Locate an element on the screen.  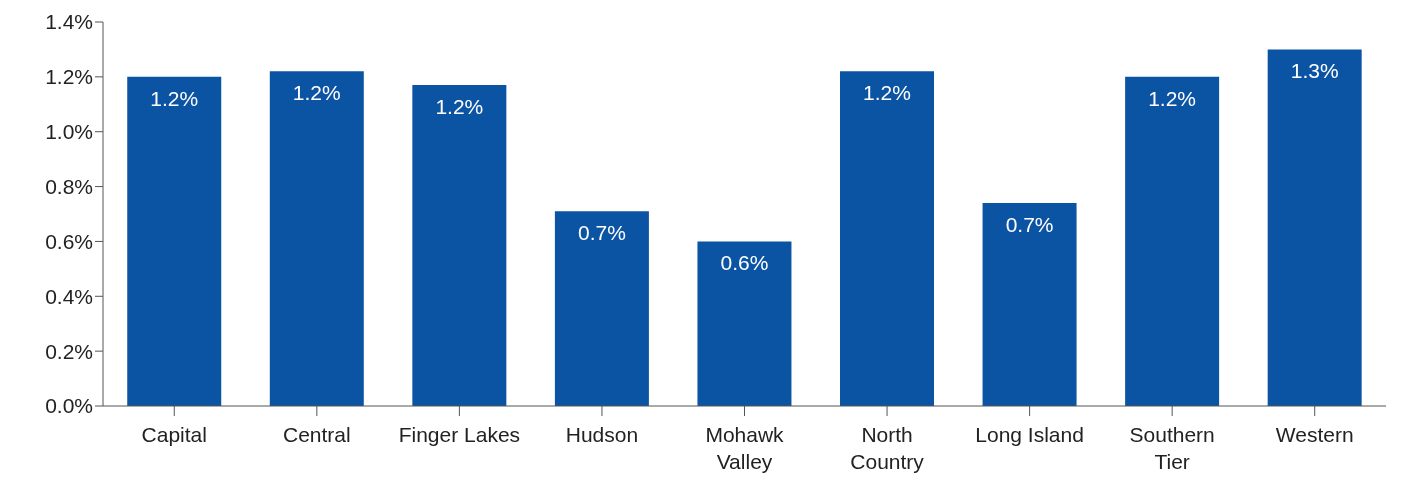
x-tick-label: Southern Tier is located at coordinates (1172, 448).